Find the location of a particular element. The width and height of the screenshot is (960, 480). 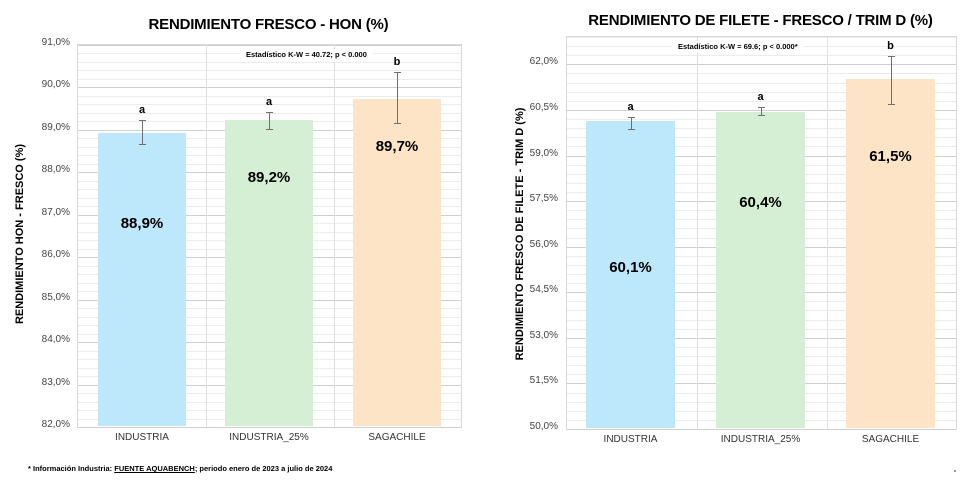

y-tick-label: 57,5% is located at coordinates (543, 199).